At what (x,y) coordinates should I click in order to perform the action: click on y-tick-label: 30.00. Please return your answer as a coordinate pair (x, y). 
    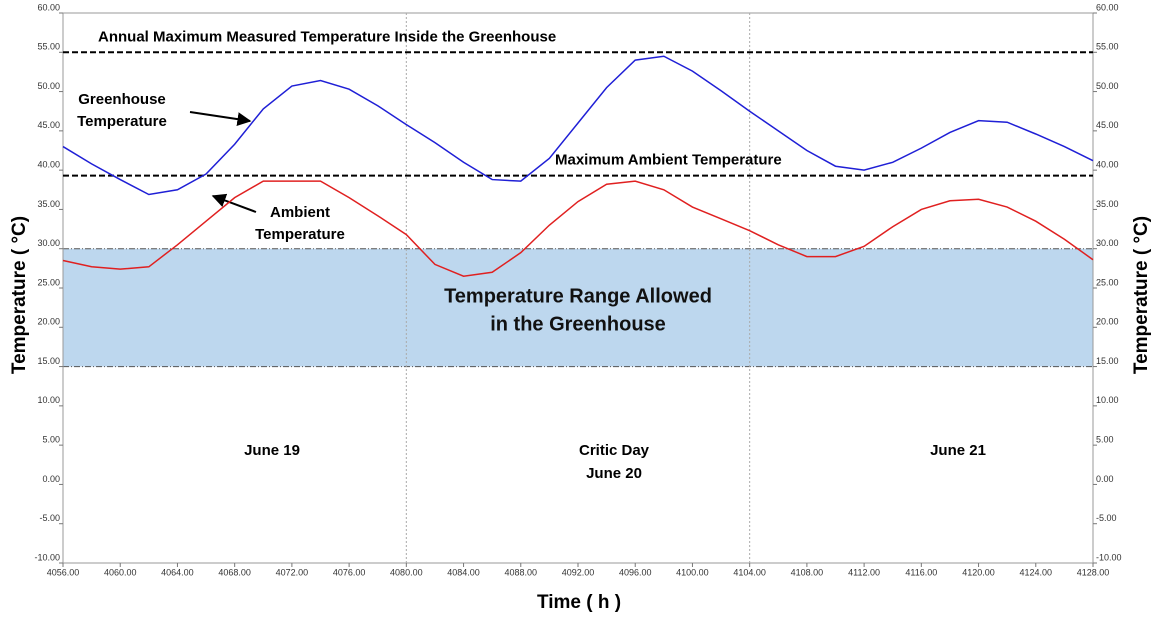
    Looking at the image, I should click on (48, 243).